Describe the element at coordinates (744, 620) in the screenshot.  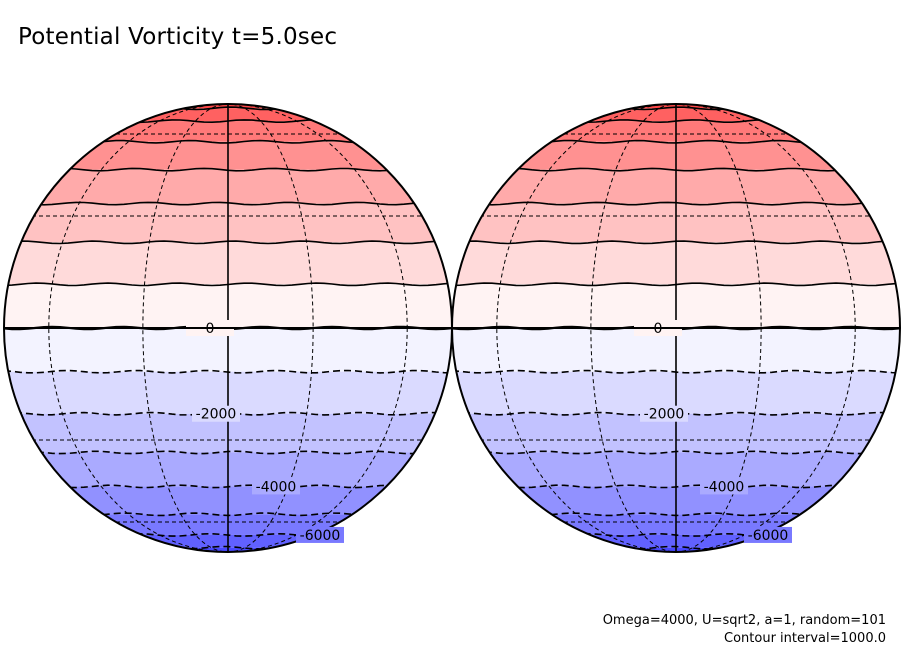
I see `parameters-note: Omega=4000, U=sqrt2, a=1, random=101` at that location.